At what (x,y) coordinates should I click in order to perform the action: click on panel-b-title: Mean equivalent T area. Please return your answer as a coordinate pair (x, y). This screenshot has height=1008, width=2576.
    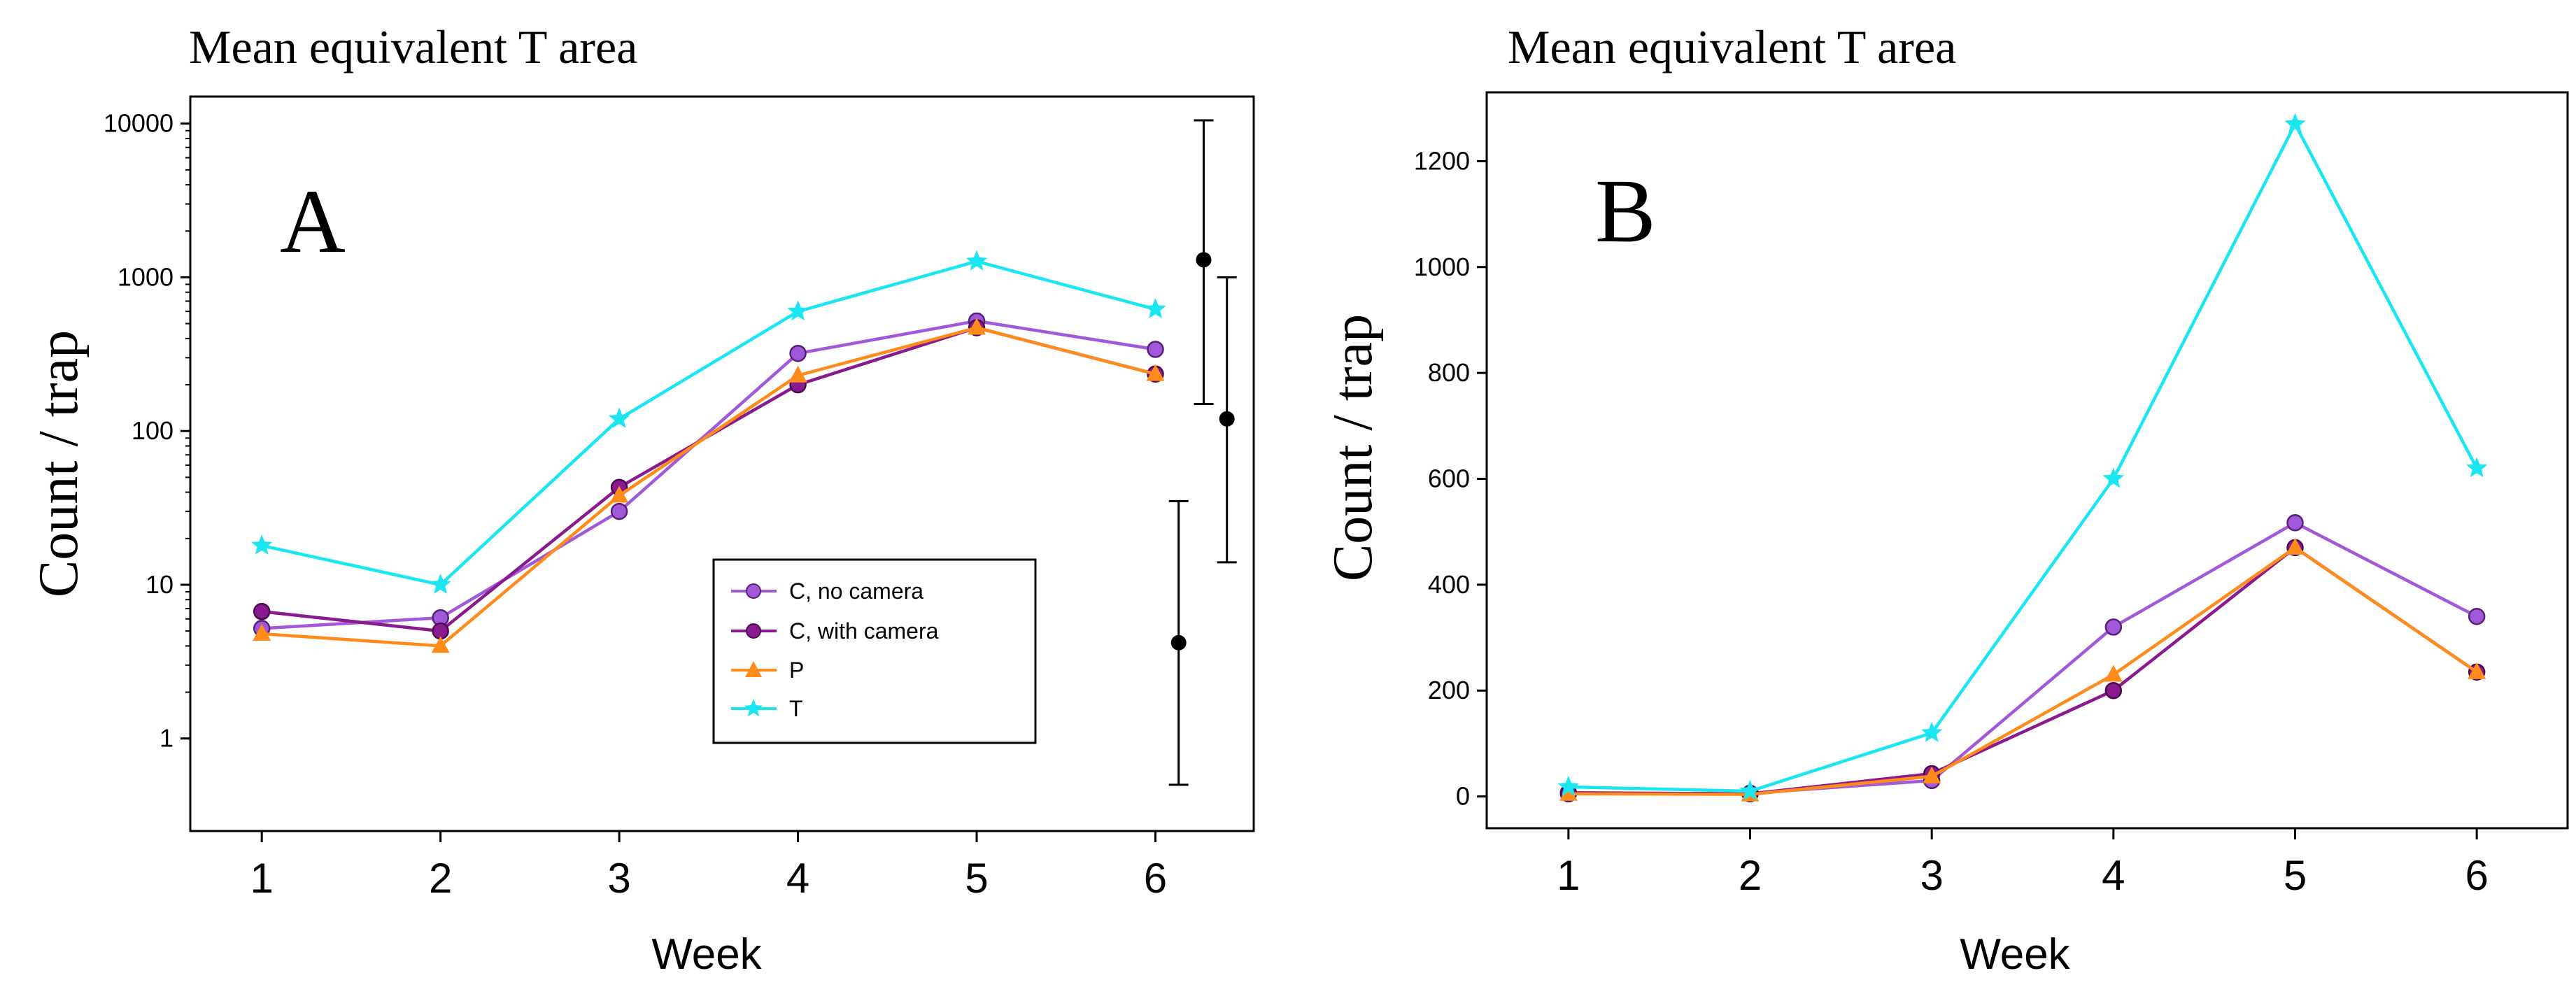
    Looking at the image, I should click on (1732, 46).